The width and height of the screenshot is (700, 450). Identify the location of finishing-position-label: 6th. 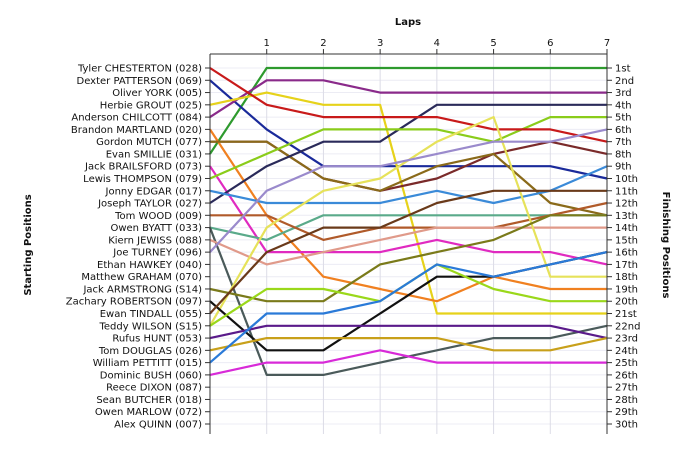
(623, 130).